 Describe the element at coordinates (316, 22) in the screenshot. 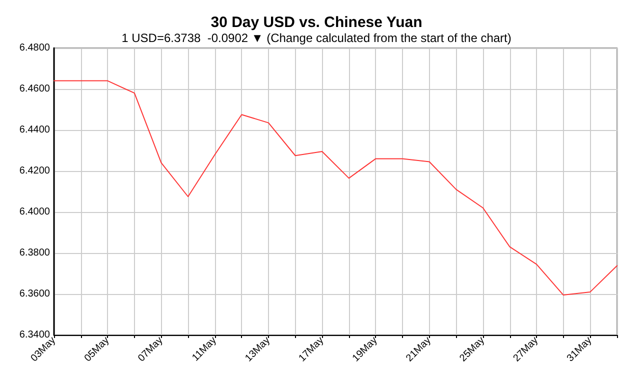

I see `chart-title: 30 Day USD vs. Chinese Yuan` at that location.